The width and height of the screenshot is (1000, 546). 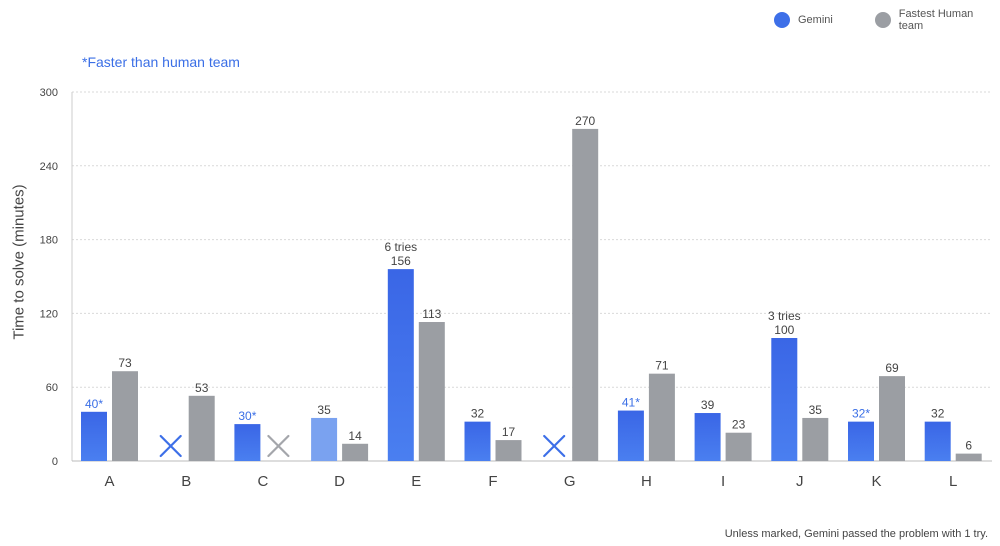 What do you see at coordinates (585, 121) in the screenshot?
I see `human-value-label: 270` at bounding box center [585, 121].